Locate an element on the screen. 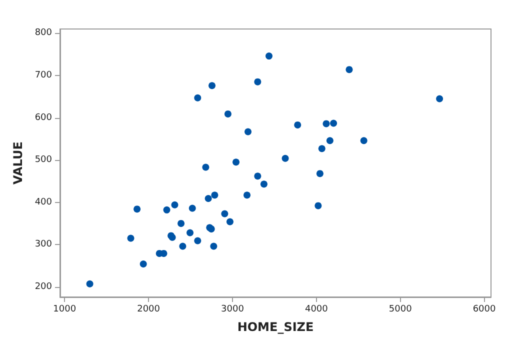 Image resolution: width=519 pixels, height=349 pixels. x-tick-label: 3000 is located at coordinates (232, 309).